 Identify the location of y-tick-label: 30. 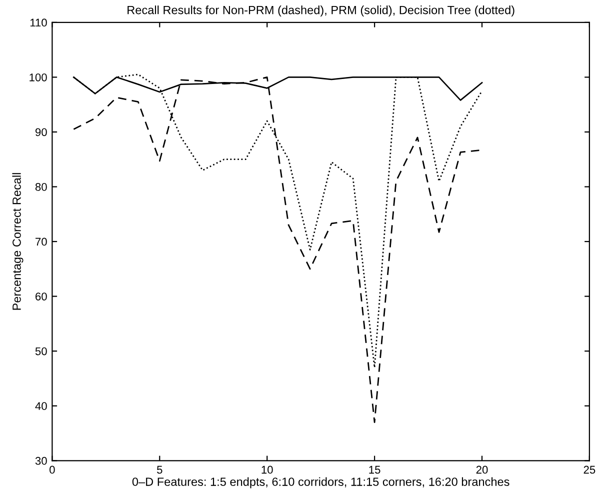
(41, 460).